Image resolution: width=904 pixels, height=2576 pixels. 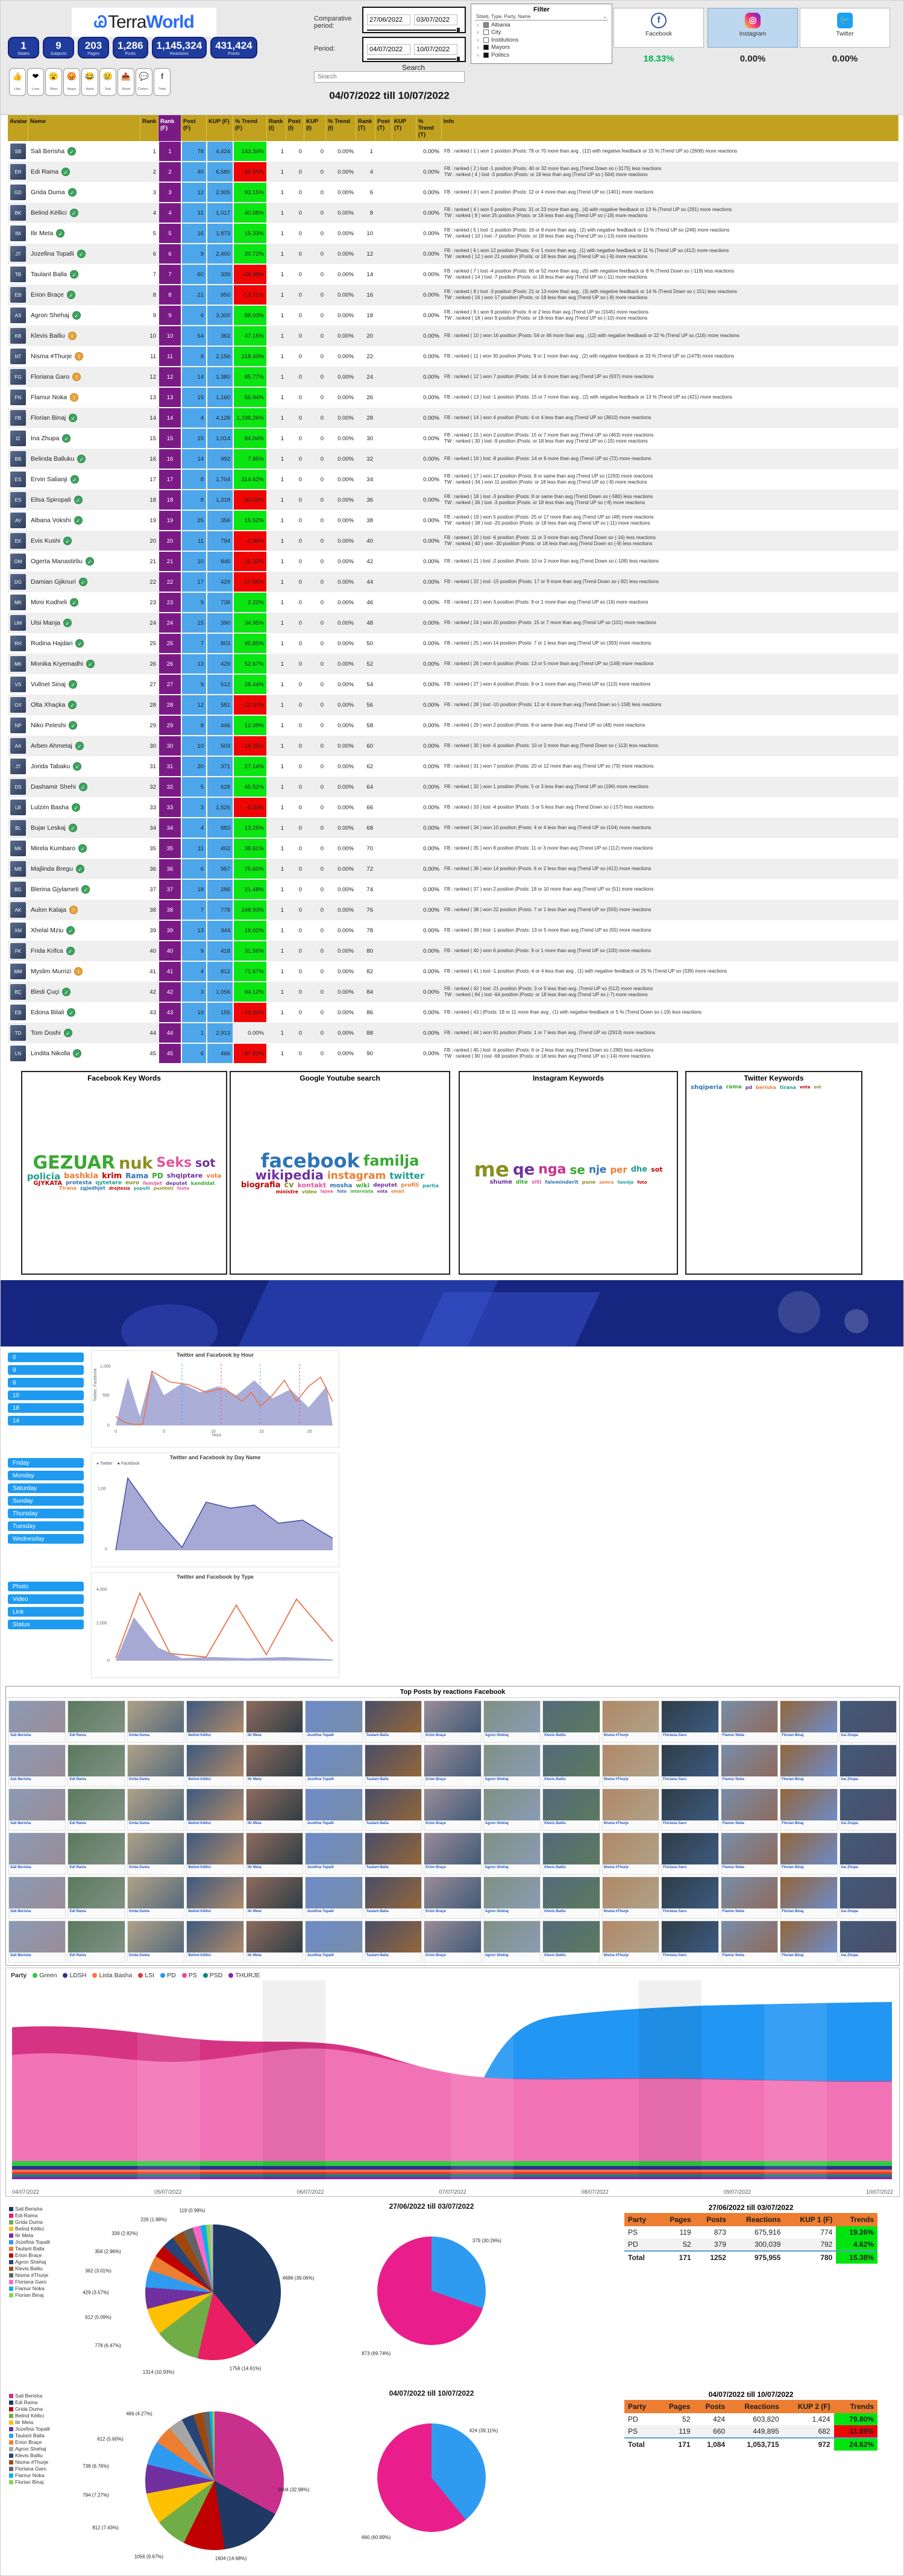 I want to click on column-header: Posts, so click(x=712, y=2406).